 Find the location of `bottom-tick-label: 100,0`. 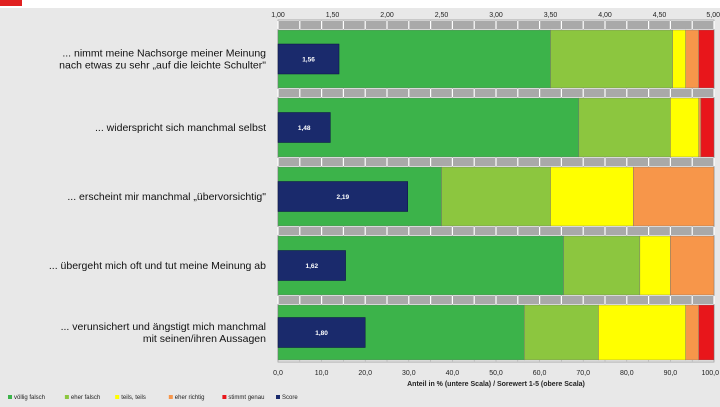

bottom-tick-label: 100,0 is located at coordinates (710, 373).